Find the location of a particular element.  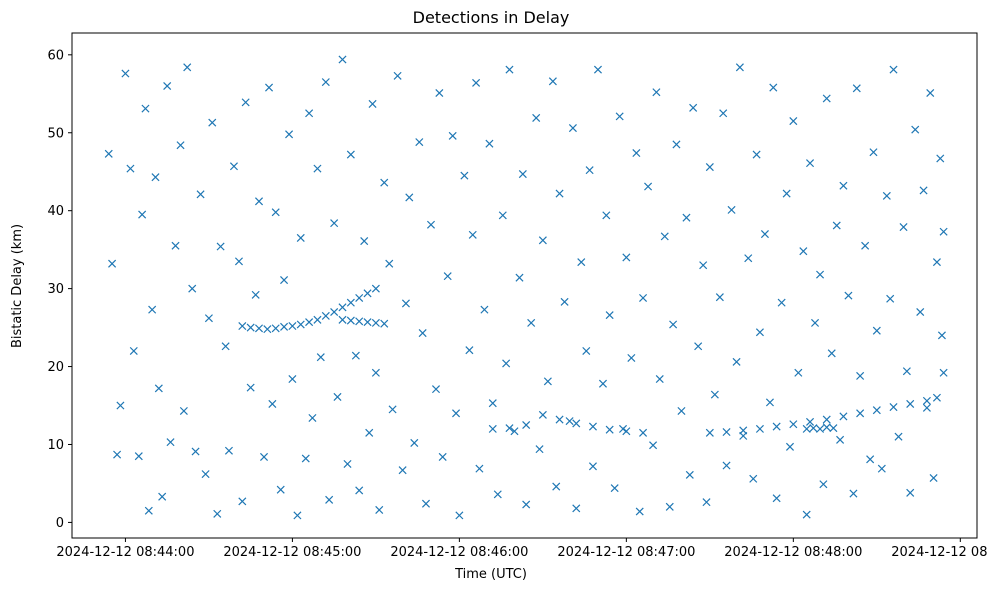

x-axis-label: Time (UTC) is located at coordinates (490, 574).